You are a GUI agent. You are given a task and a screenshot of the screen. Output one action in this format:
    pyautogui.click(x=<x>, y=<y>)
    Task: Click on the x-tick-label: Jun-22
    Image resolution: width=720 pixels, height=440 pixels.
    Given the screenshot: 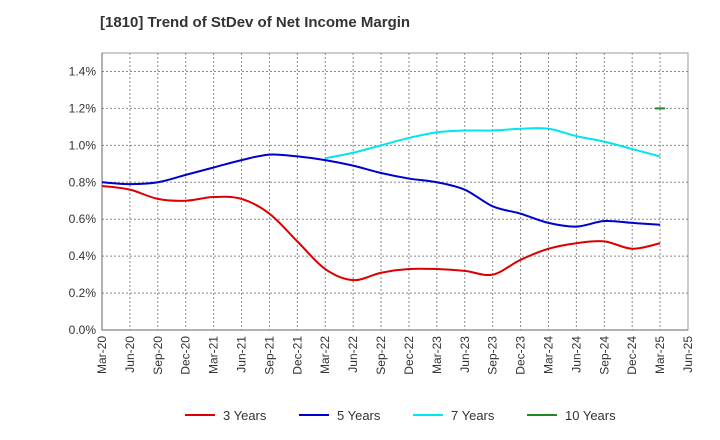 What is the action you would take?
    pyautogui.click(x=353, y=354)
    